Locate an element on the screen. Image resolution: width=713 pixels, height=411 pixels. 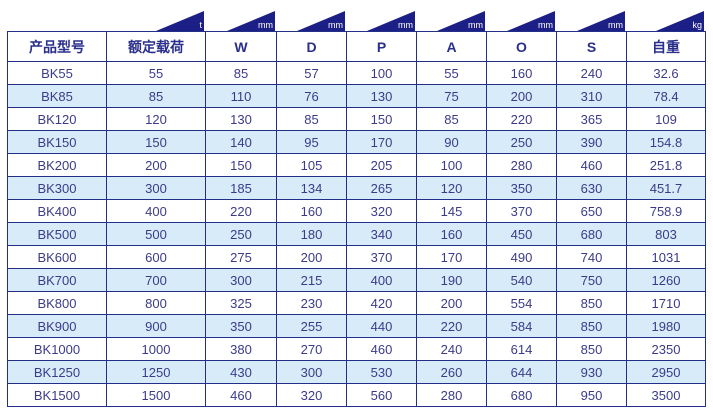
table-cell: 1980 is located at coordinates (666, 326).